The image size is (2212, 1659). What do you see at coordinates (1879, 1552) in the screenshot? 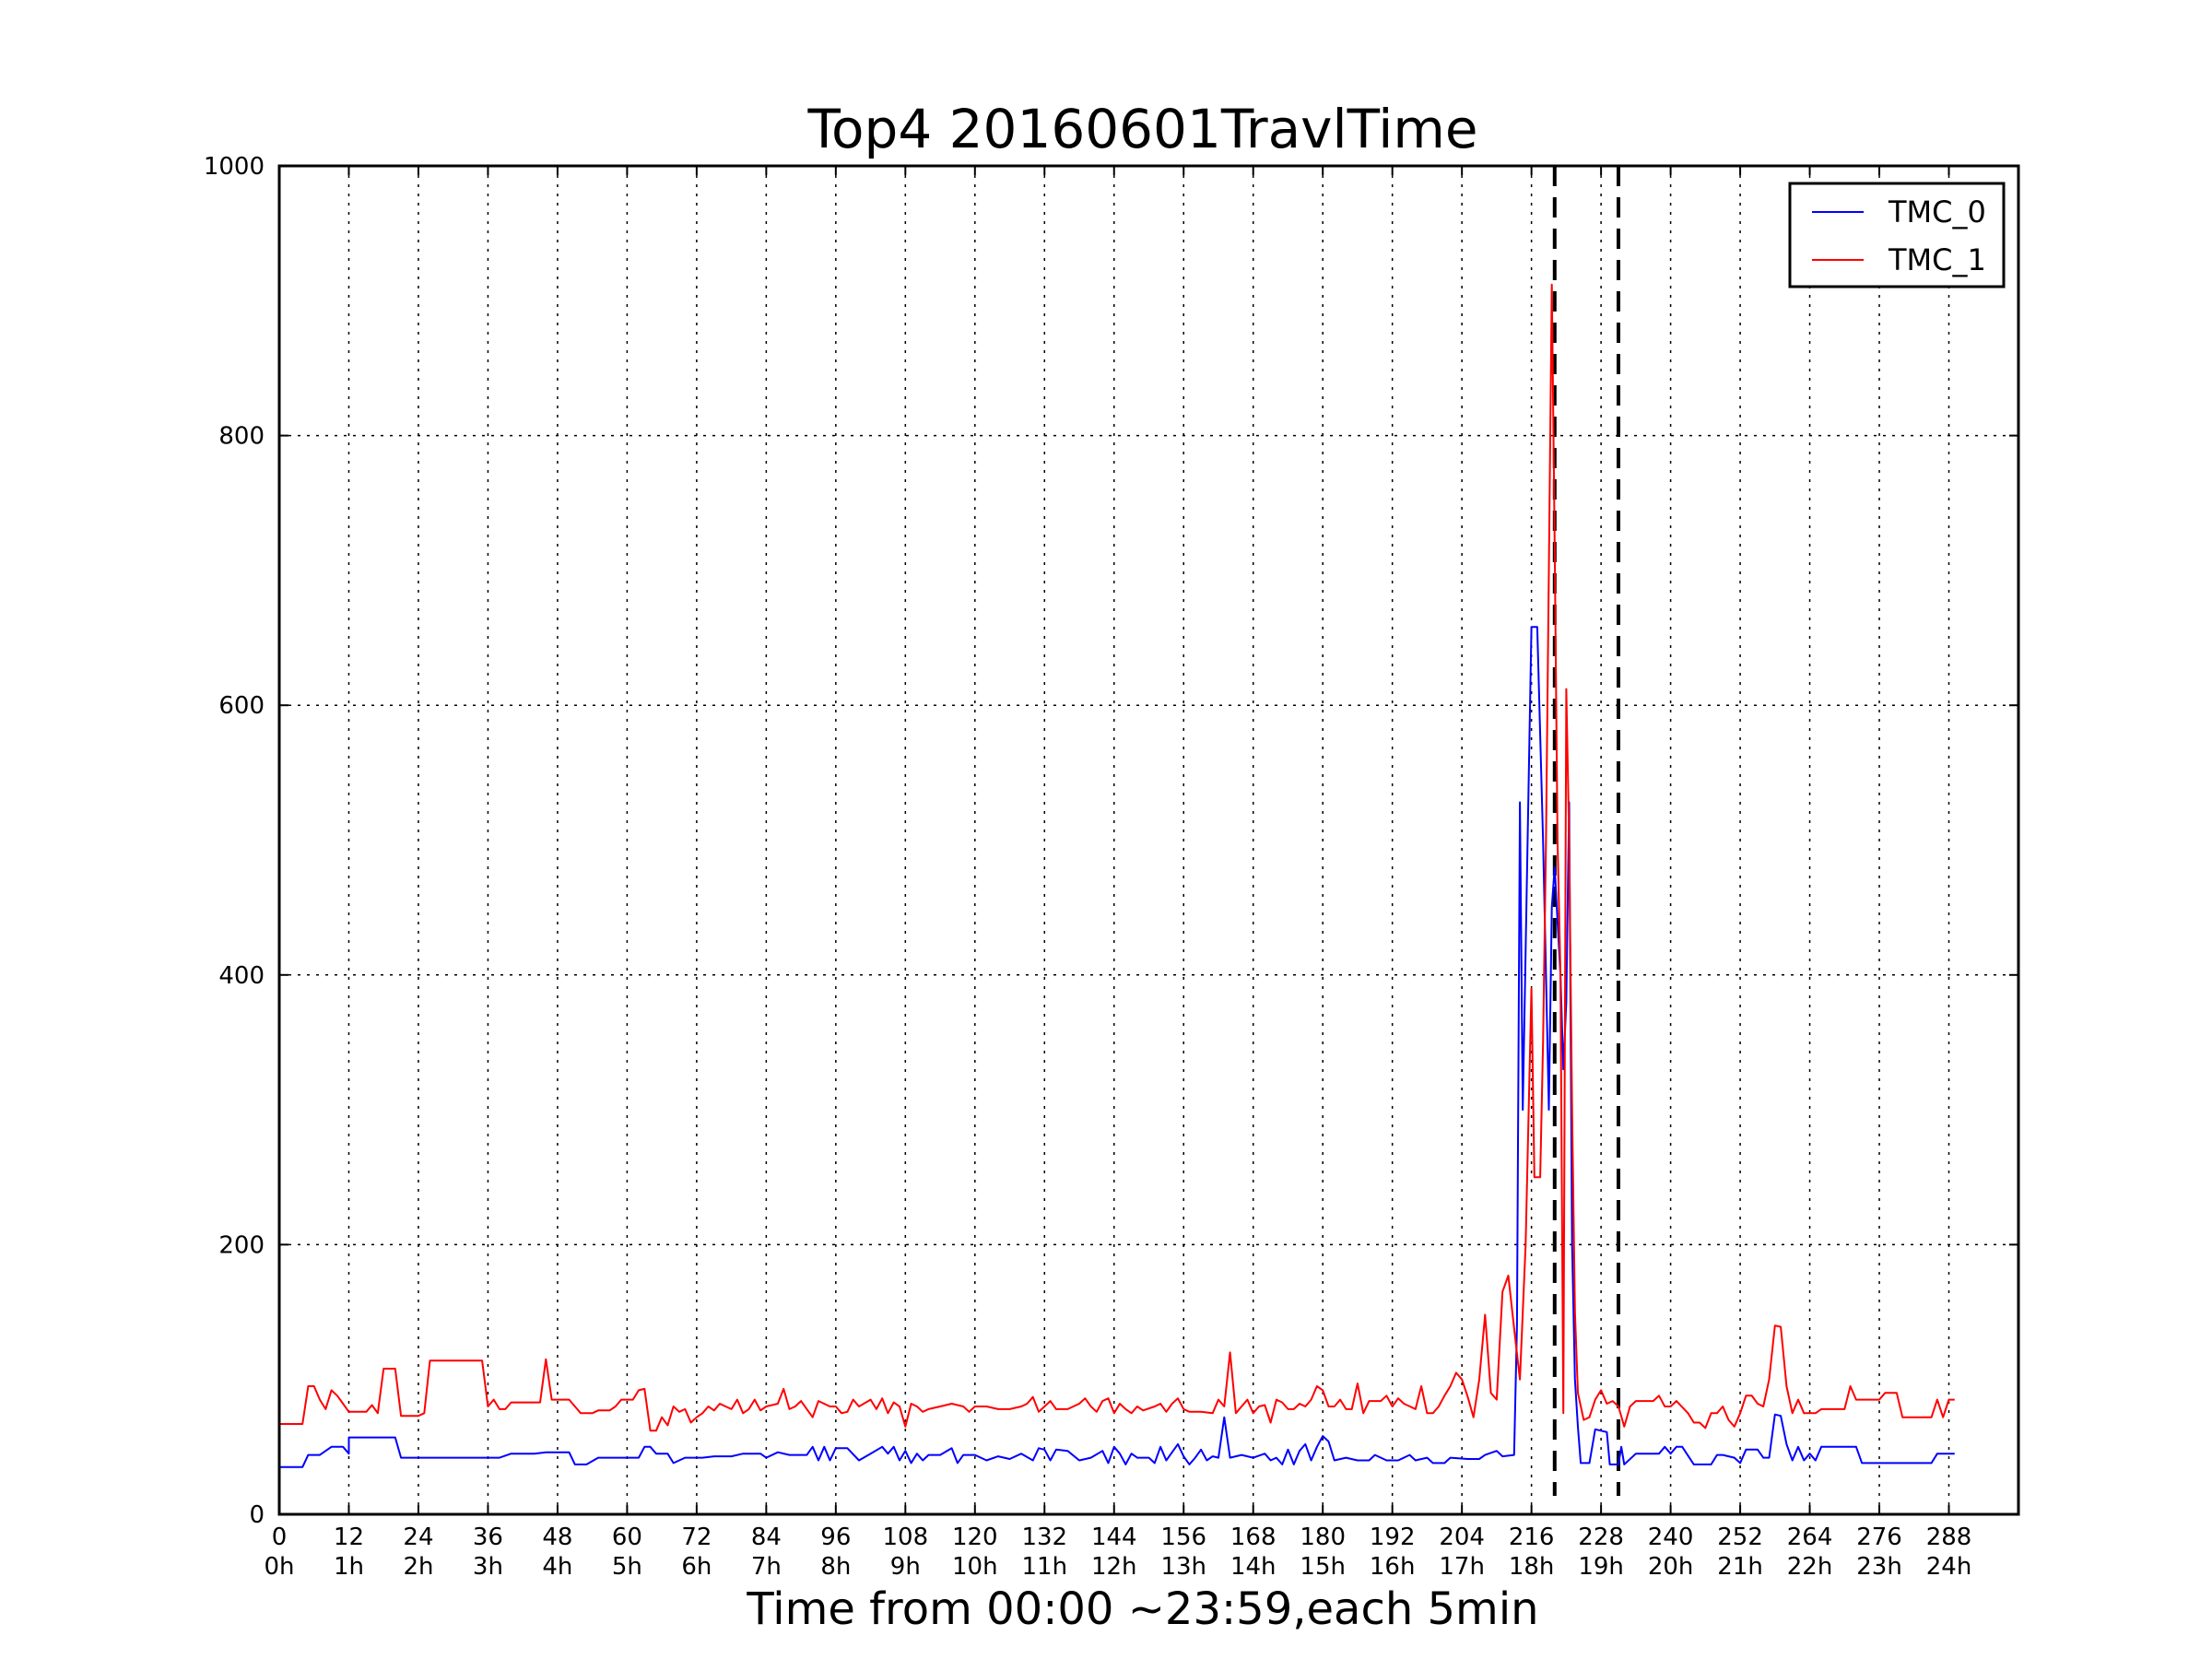
I see `x-tick-label: 276 23h` at bounding box center [1879, 1552].